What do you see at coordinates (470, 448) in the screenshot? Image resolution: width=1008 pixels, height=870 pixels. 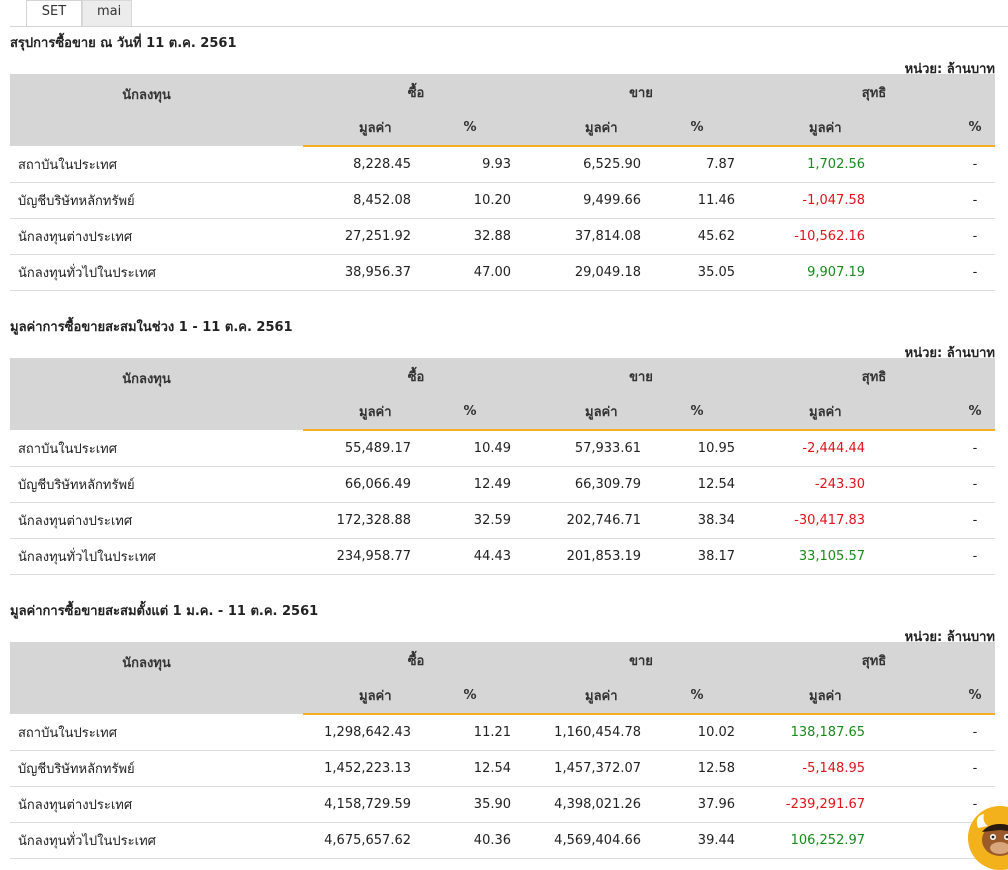 I see `buy-percent: 10.49` at bounding box center [470, 448].